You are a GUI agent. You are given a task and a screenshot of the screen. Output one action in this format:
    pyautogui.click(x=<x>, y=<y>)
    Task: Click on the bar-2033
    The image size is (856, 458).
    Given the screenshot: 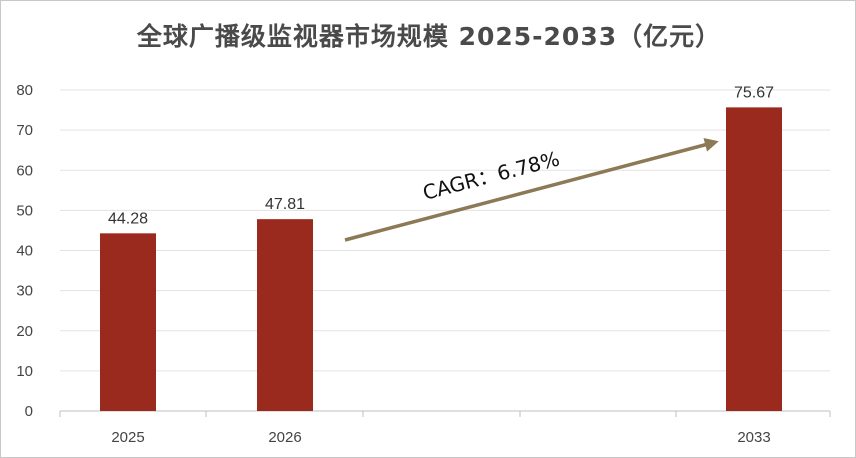 What is the action you would take?
    pyautogui.click(x=754, y=259)
    